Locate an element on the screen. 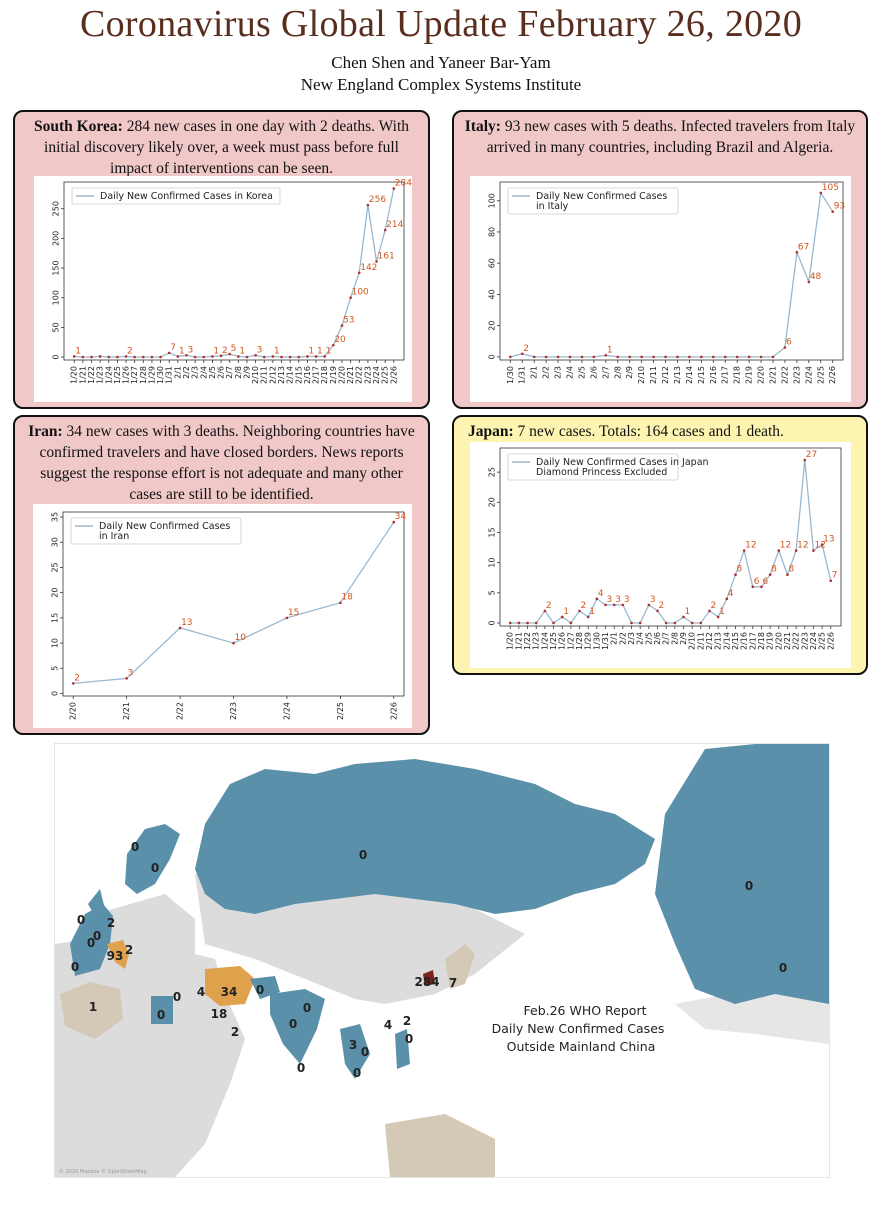 The image size is (882, 1214). map-label-japan: 7 is located at coordinates (453, 983).